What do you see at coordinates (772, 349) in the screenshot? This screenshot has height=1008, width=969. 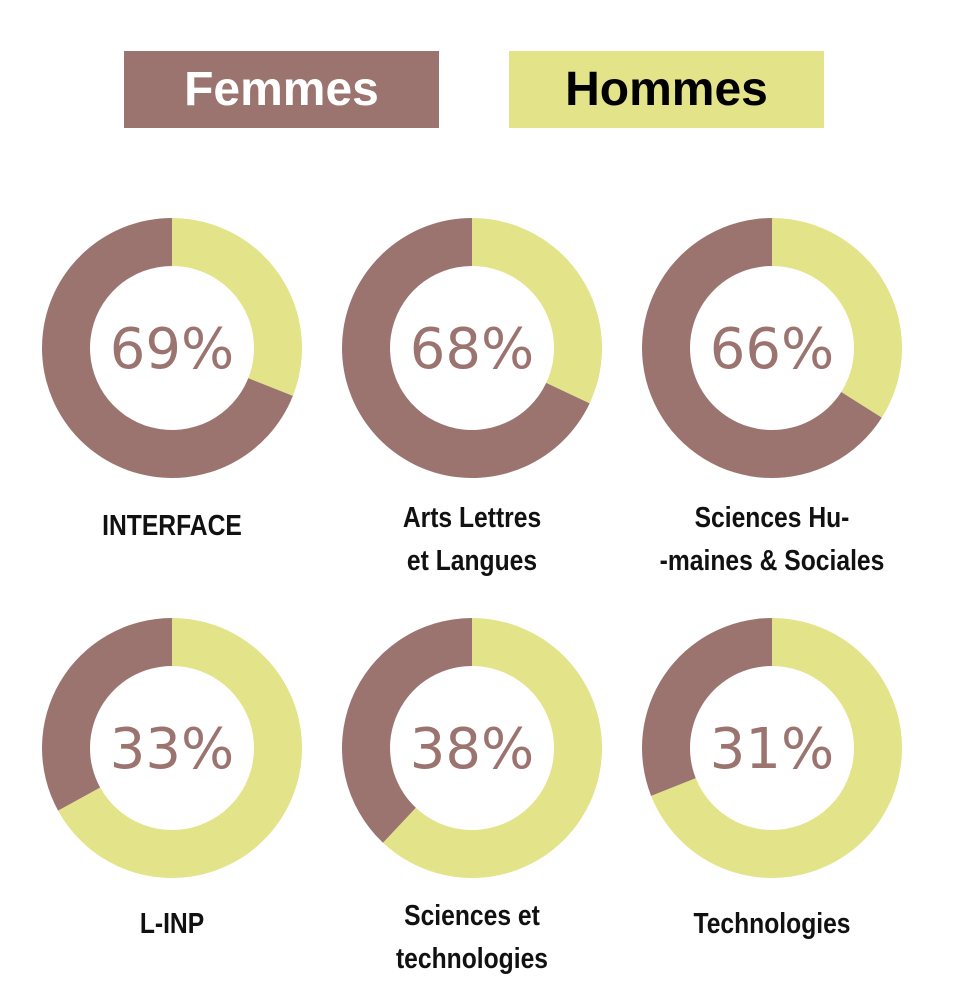 I see `center-label: 66%` at bounding box center [772, 349].